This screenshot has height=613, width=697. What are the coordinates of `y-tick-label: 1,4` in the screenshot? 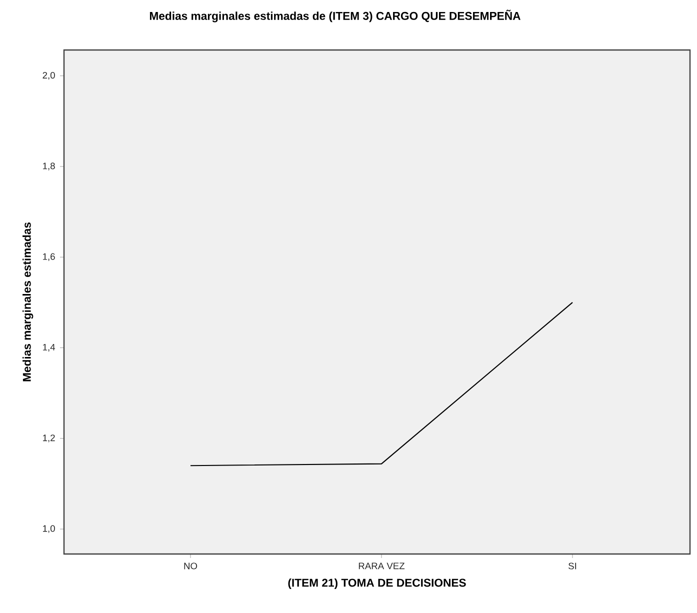 It's located at (49, 348).